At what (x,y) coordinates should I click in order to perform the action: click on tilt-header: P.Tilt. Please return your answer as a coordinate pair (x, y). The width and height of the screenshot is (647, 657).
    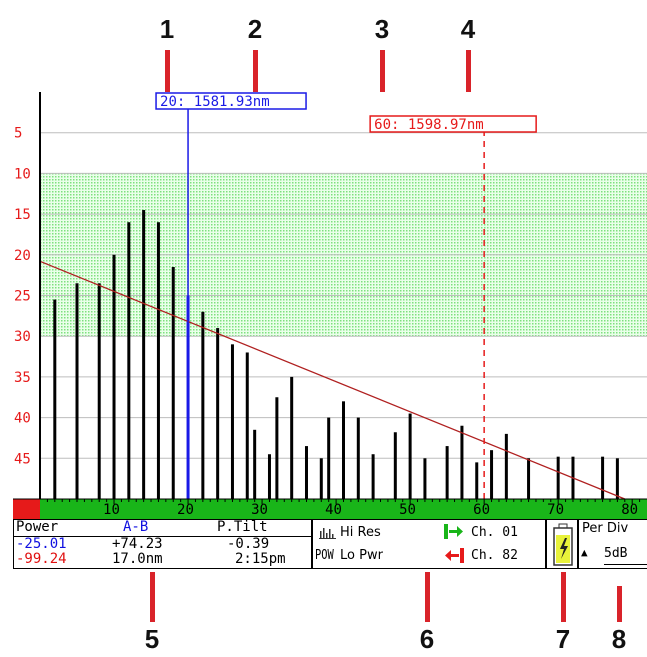
    Looking at the image, I should click on (242, 527).